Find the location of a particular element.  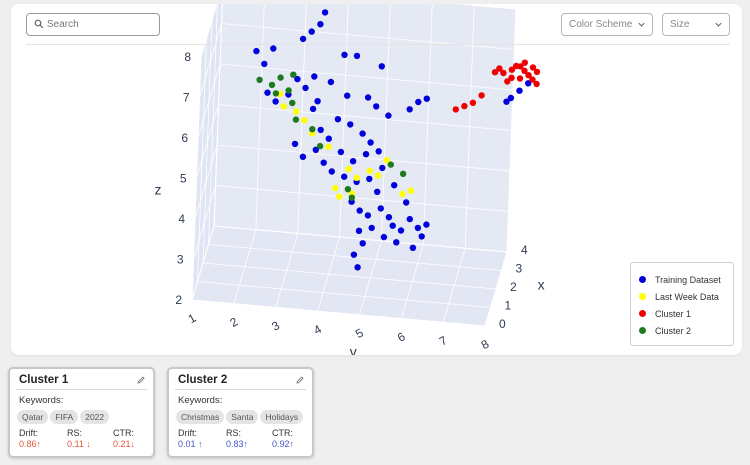

z-tick-label: 7 is located at coordinates (186, 98).